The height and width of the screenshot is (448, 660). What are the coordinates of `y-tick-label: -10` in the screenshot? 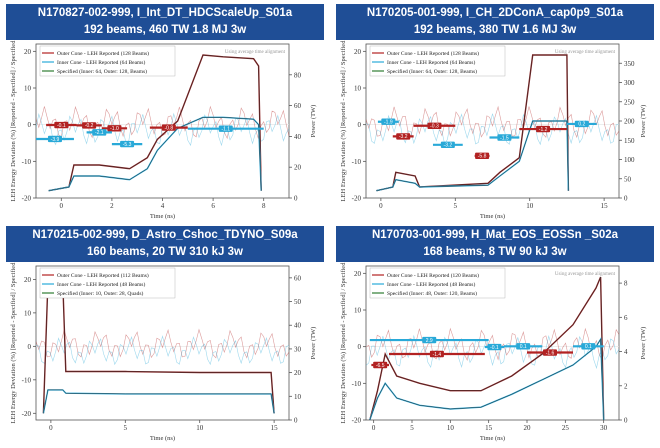 It's located at (27, 162).